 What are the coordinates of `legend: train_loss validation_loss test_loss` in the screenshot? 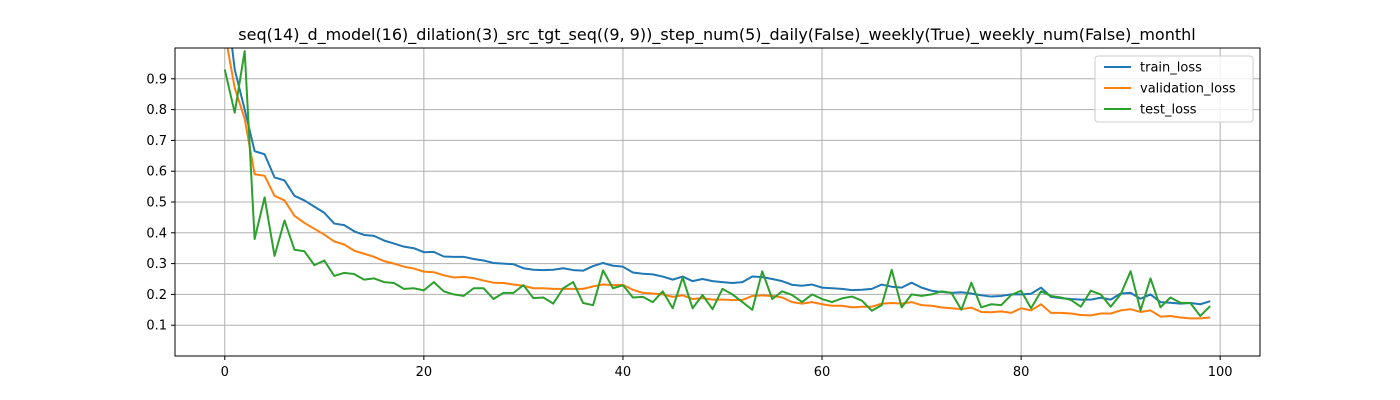 It's located at (1174, 89).